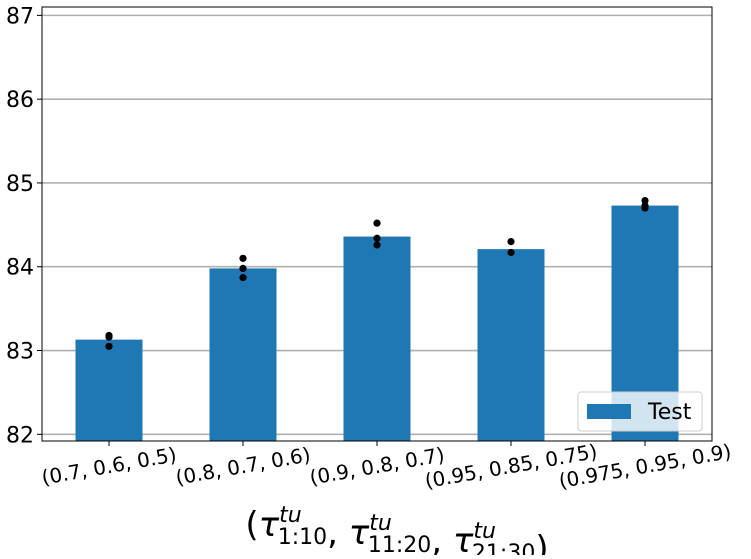  Describe the element at coordinates (20, 268) in the screenshot. I see `y-tick-label: 84` at that location.